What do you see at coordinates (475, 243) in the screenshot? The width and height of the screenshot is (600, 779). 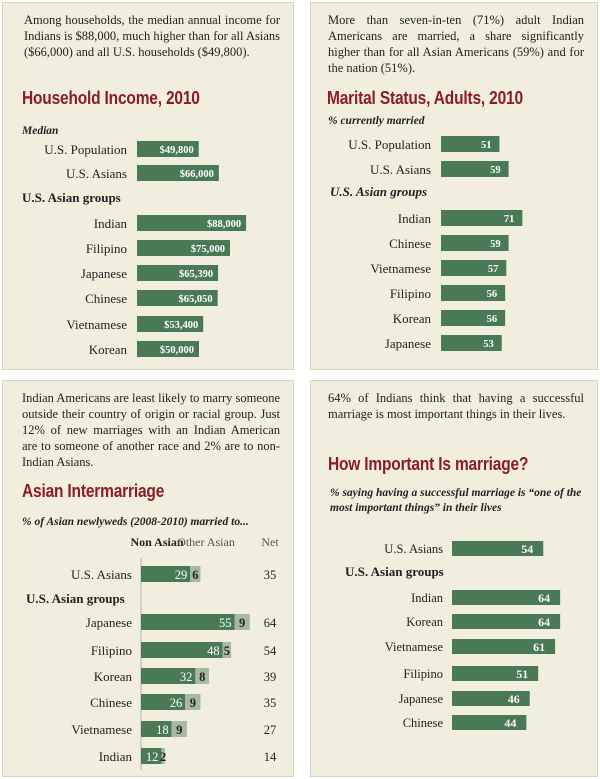 I see `marital-bar-chinese` at bounding box center [475, 243].